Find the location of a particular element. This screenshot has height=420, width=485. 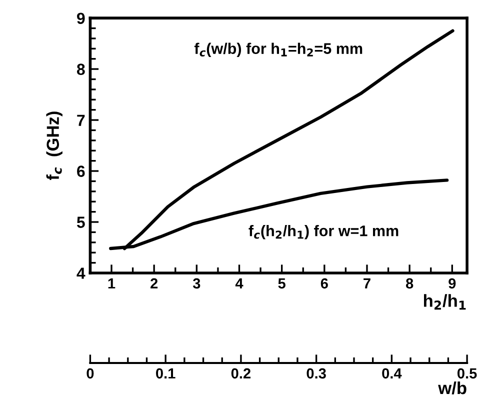

x2-tick-label: 0.2 is located at coordinates (240, 373).